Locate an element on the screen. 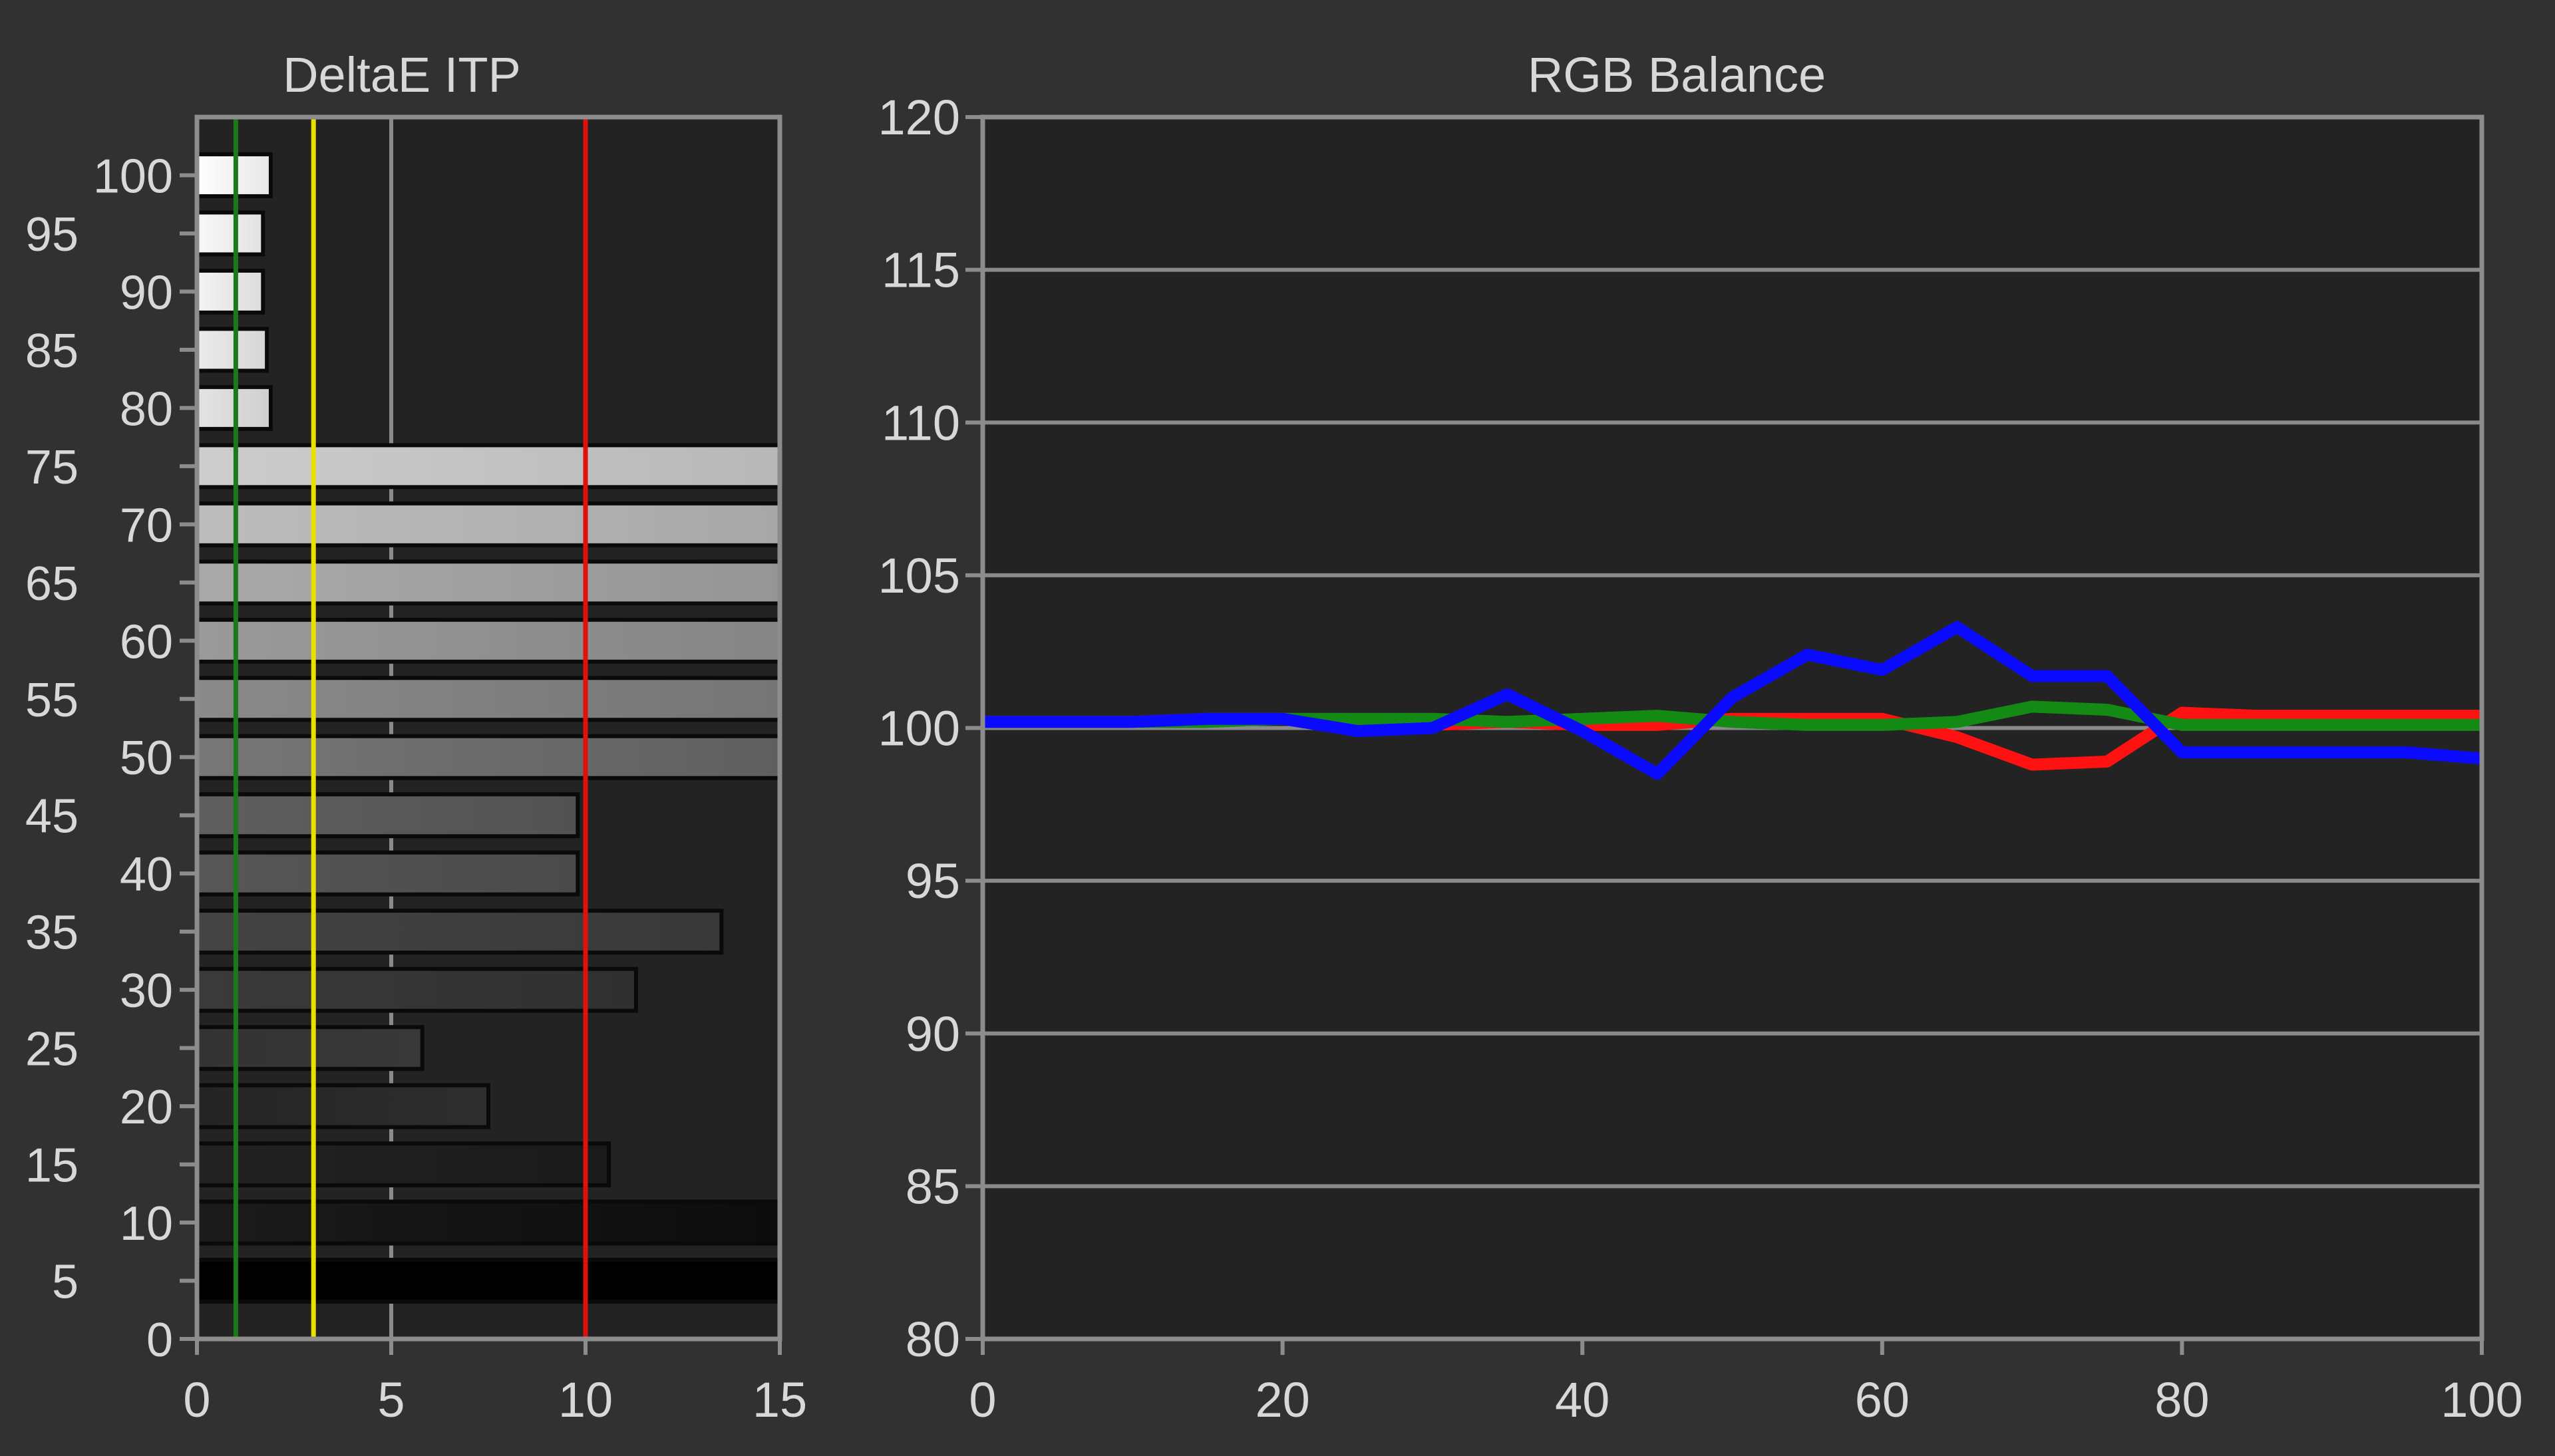 This screenshot has width=2555, height=1456. deltae-chart-title: DeltaE ITP is located at coordinates (402, 74).